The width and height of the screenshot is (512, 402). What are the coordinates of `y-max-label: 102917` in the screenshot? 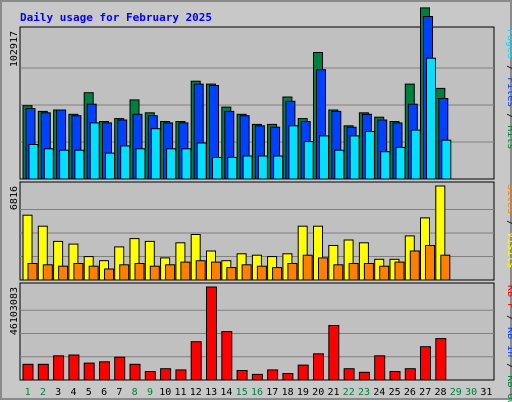 It's located at (14, 49).